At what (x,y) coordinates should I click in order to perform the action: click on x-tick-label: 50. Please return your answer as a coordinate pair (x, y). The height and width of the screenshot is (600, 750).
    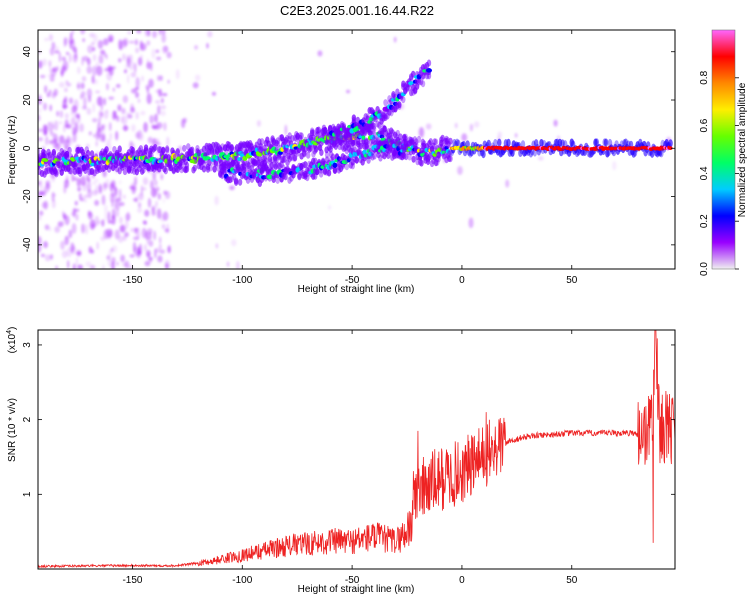
    Looking at the image, I should click on (572, 580).